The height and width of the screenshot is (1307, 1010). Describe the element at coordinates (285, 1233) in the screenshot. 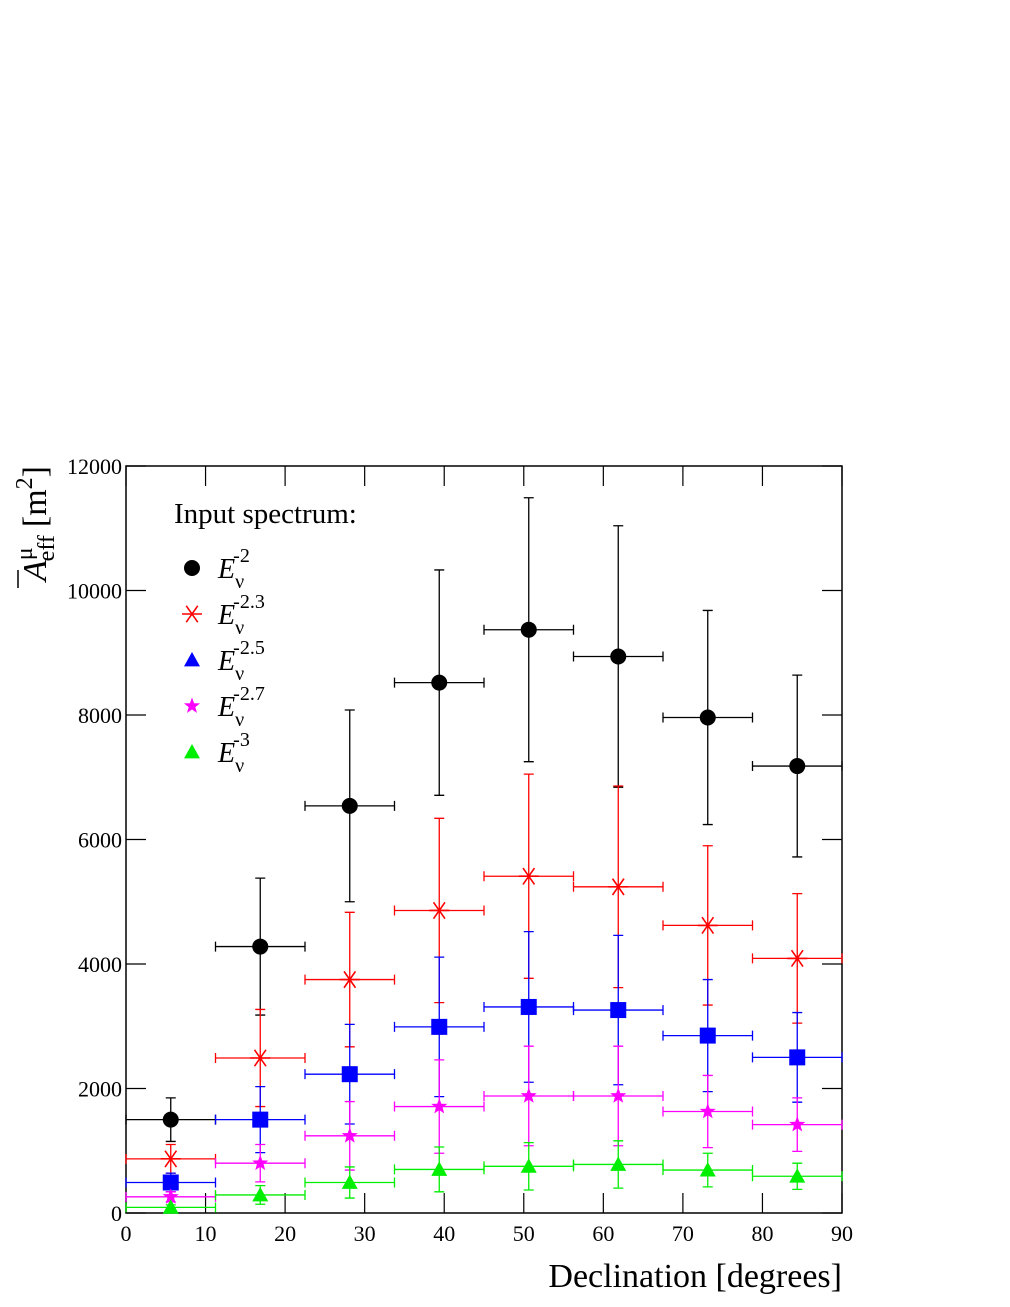

I see `x-tick-label: 20` at that location.